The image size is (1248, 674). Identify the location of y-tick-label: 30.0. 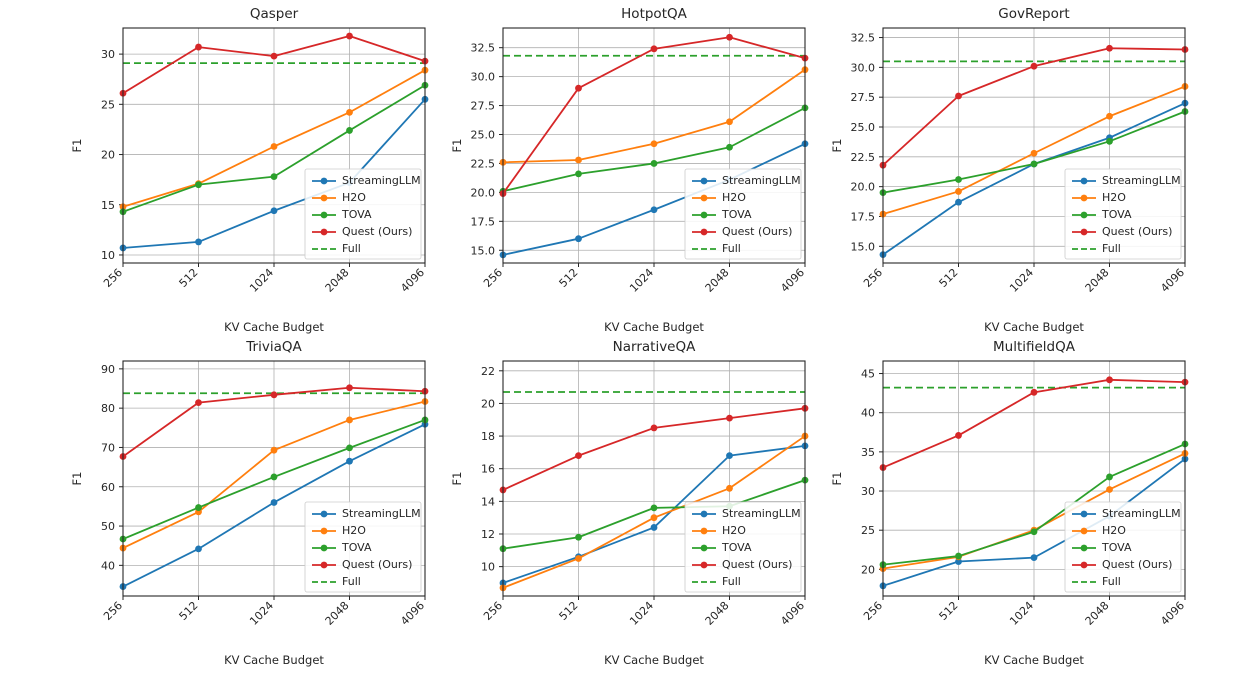
(863, 67).